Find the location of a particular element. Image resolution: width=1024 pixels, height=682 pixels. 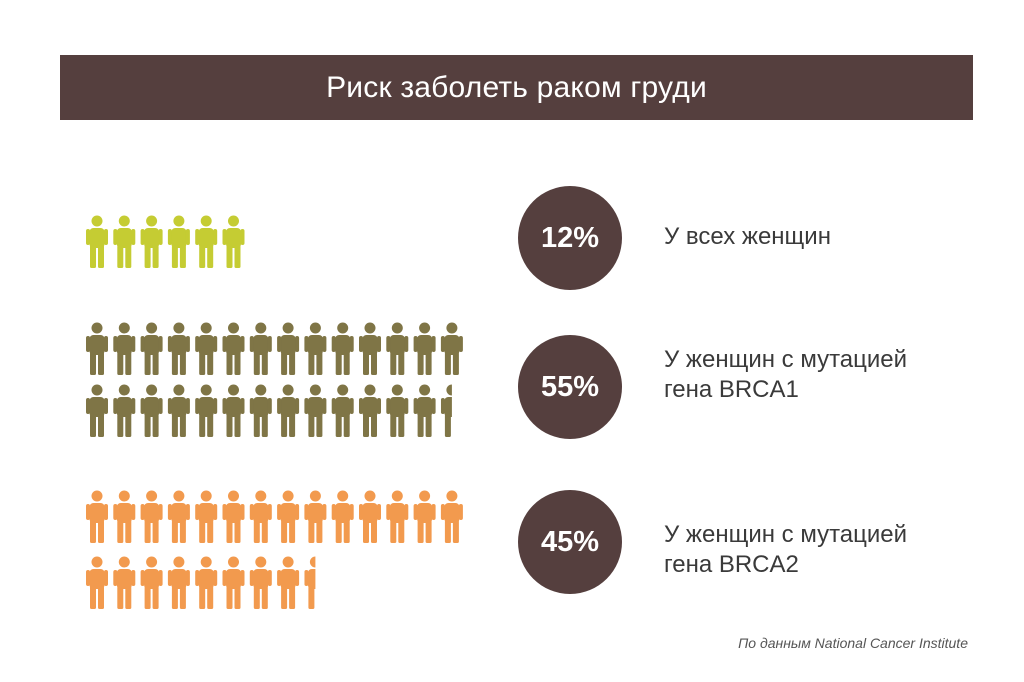

row-label-brca1: У женщин с мутацией гена BRCA1 is located at coordinates (785, 375).